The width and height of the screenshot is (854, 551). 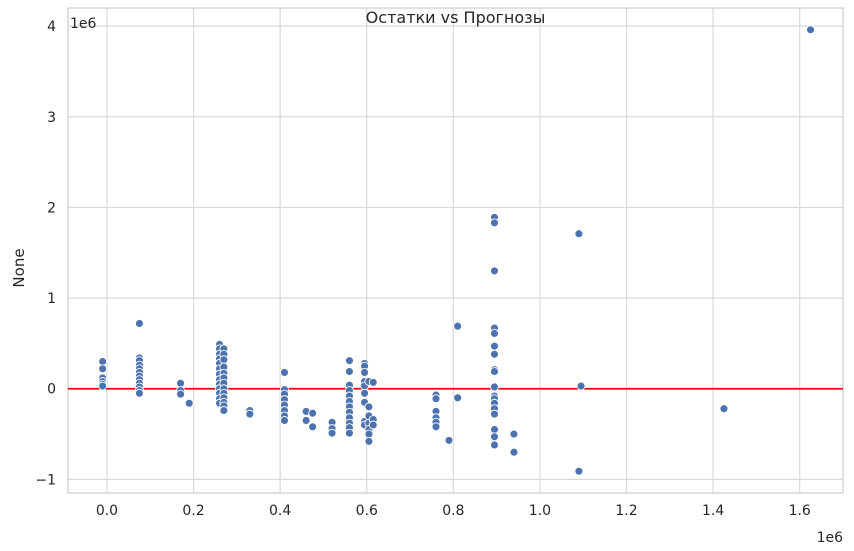 What do you see at coordinates (51, 299) in the screenshot?
I see `y-tick-label: 1` at bounding box center [51, 299].